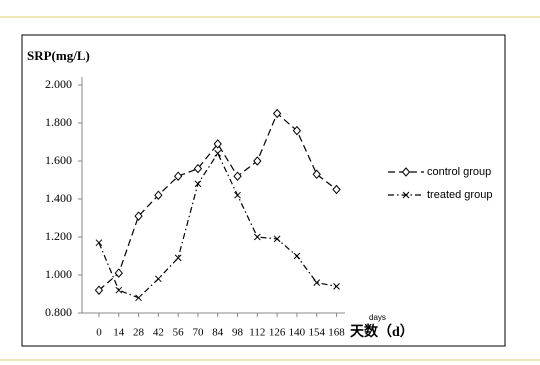 Image resolution: width=540 pixels, height=365 pixels. Describe the element at coordinates (257, 333) in the screenshot. I see `x-tick-label: 112` at that location.